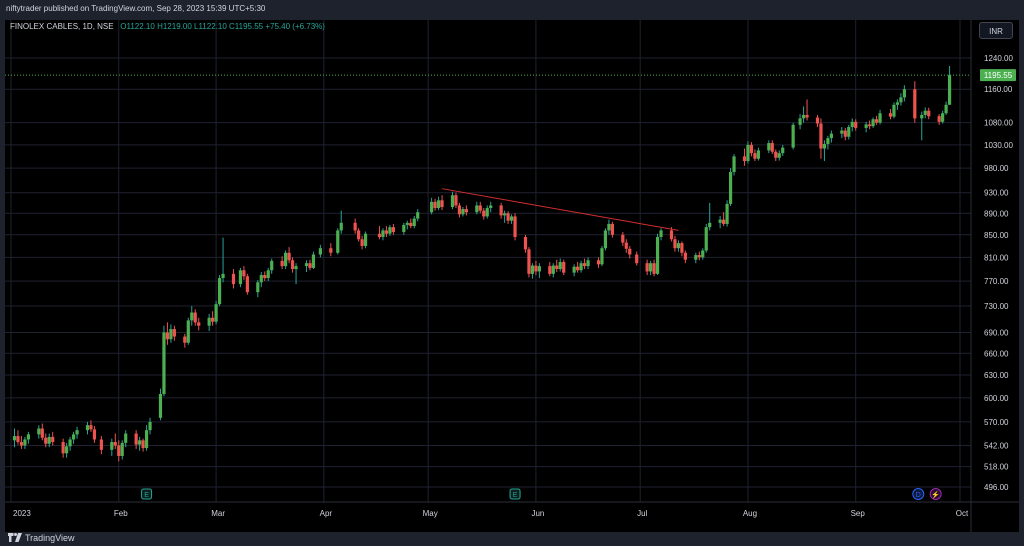 The width and height of the screenshot is (1024, 546). I want to click on tradingview-brand: TradingView, so click(41, 538).